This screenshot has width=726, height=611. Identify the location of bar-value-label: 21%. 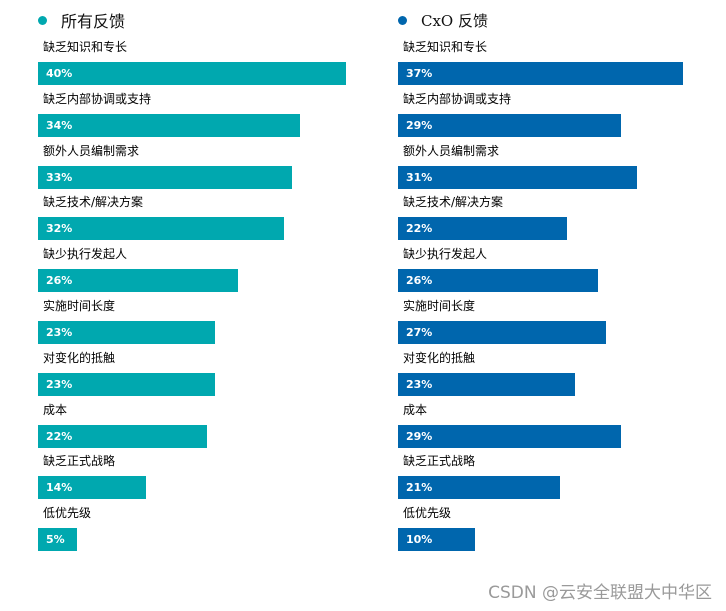
(419, 488).